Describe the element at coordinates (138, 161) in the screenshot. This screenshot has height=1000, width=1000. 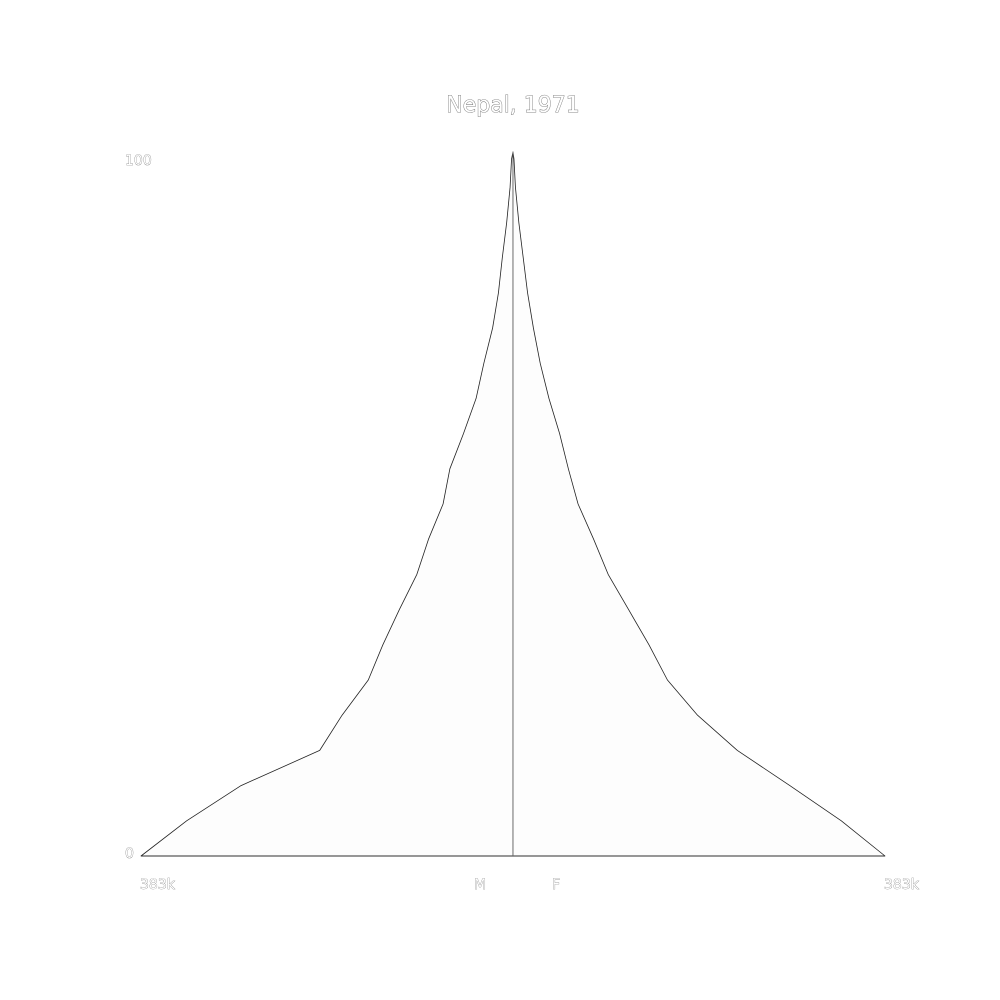
I see `y-tick-label-top: 100` at that location.